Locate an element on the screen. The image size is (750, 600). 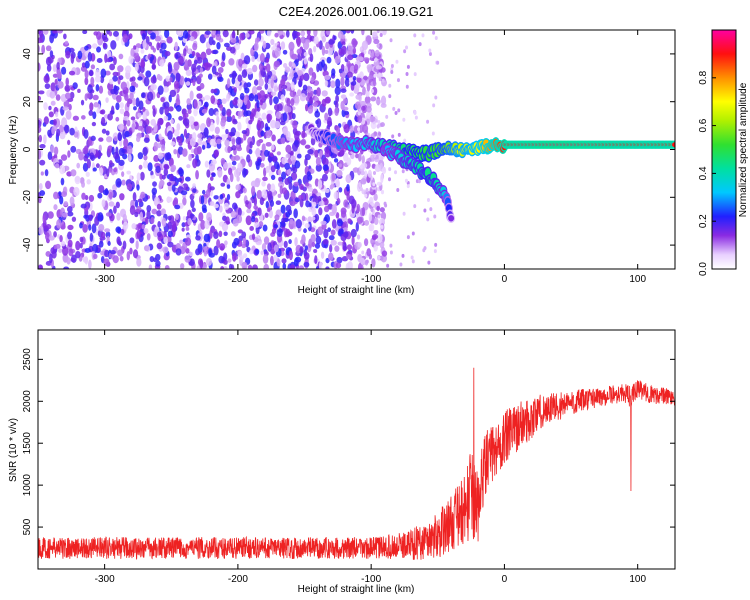
colorbar-tick-label: 0.4 is located at coordinates (703, 173).